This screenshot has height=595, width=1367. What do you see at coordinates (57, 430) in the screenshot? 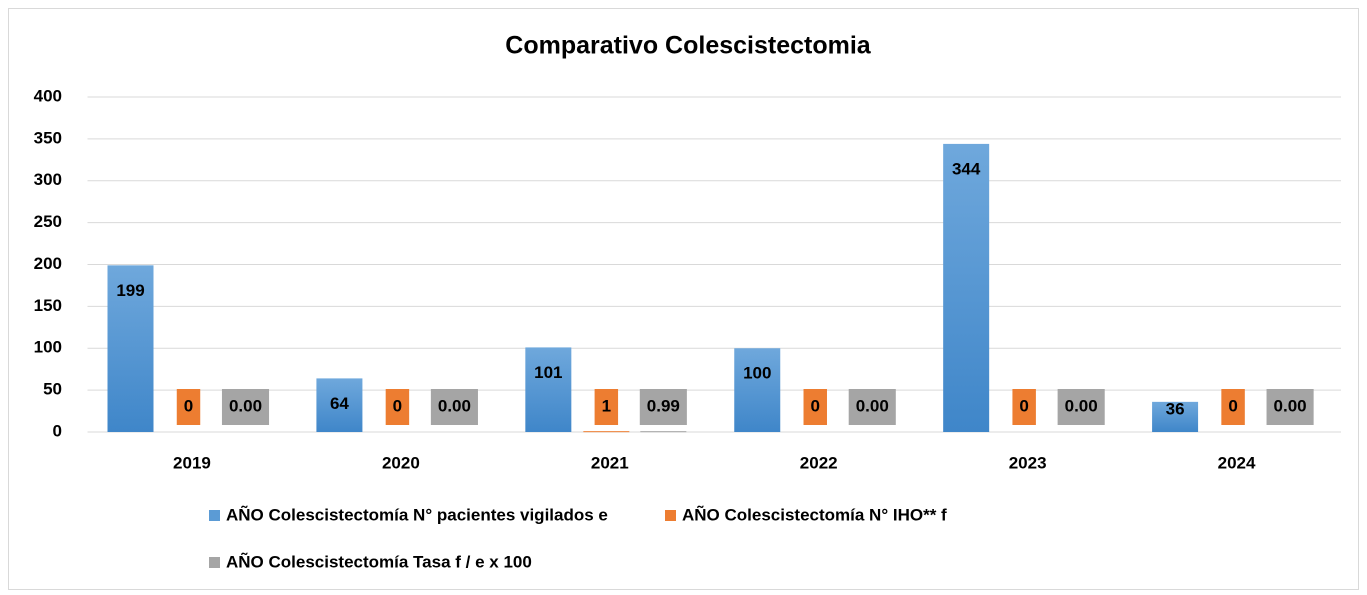
I see `y-tick-label: 0` at bounding box center [57, 430].